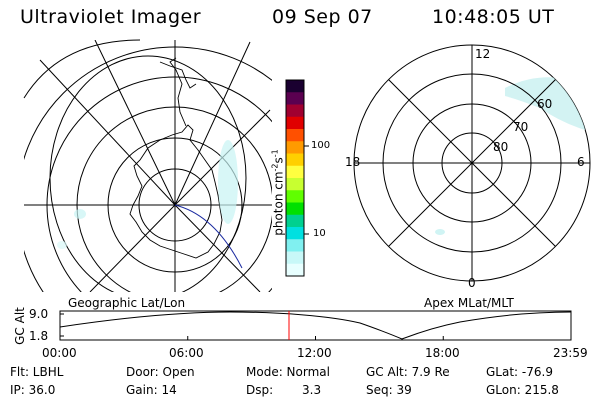 The width and height of the screenshot is (600, 400). What do you see at coordinates (20, 326) in the screenshot?
I see `altitude-ylabel: GC Alt` at bounding box center [20, 326].